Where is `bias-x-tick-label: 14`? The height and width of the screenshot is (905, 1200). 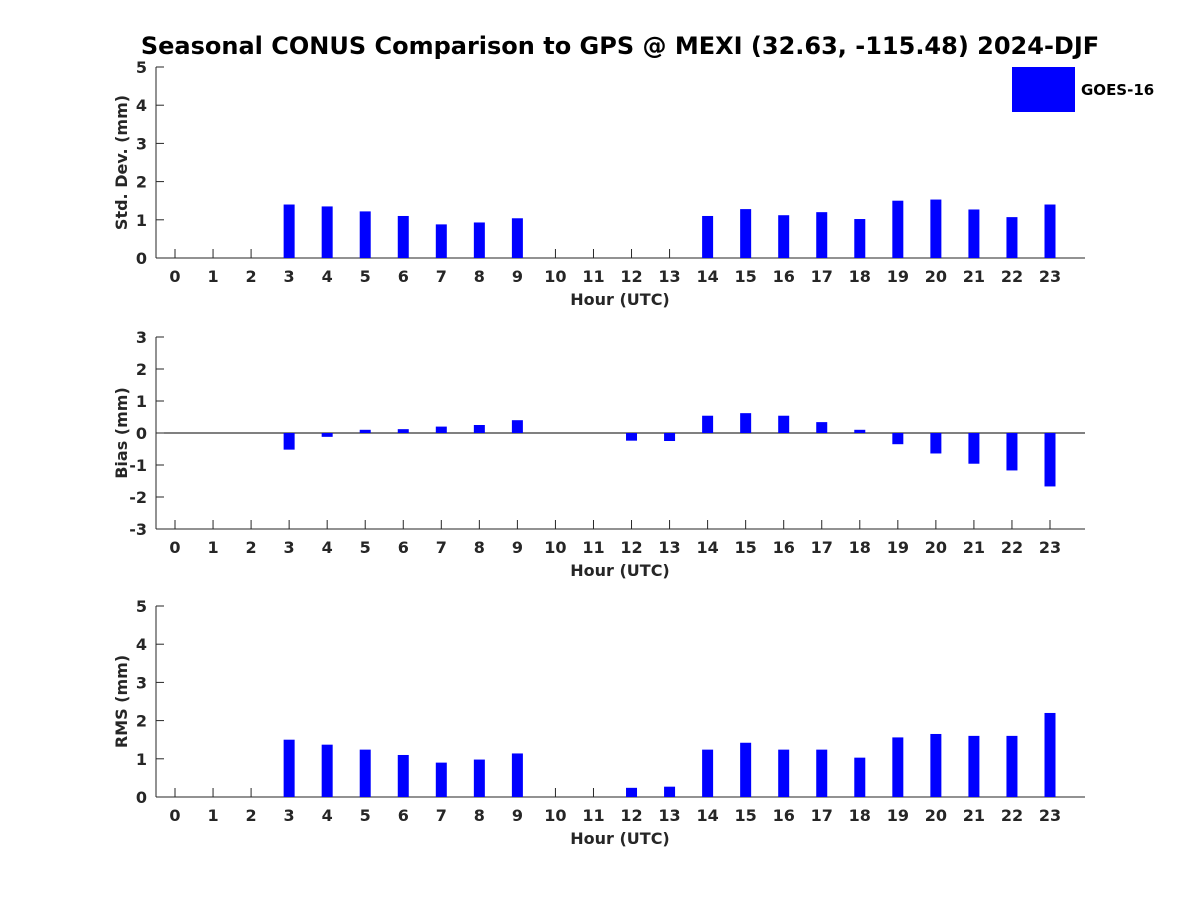 bias-x-tick-label: 14 is located at coordinates (707, 547).